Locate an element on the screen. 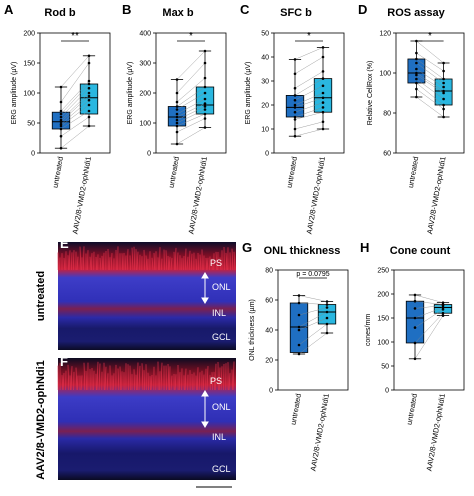 The width and height of the screenshot is (474, 496). y-tick-label: 80 is located at coordinates (387, 114).